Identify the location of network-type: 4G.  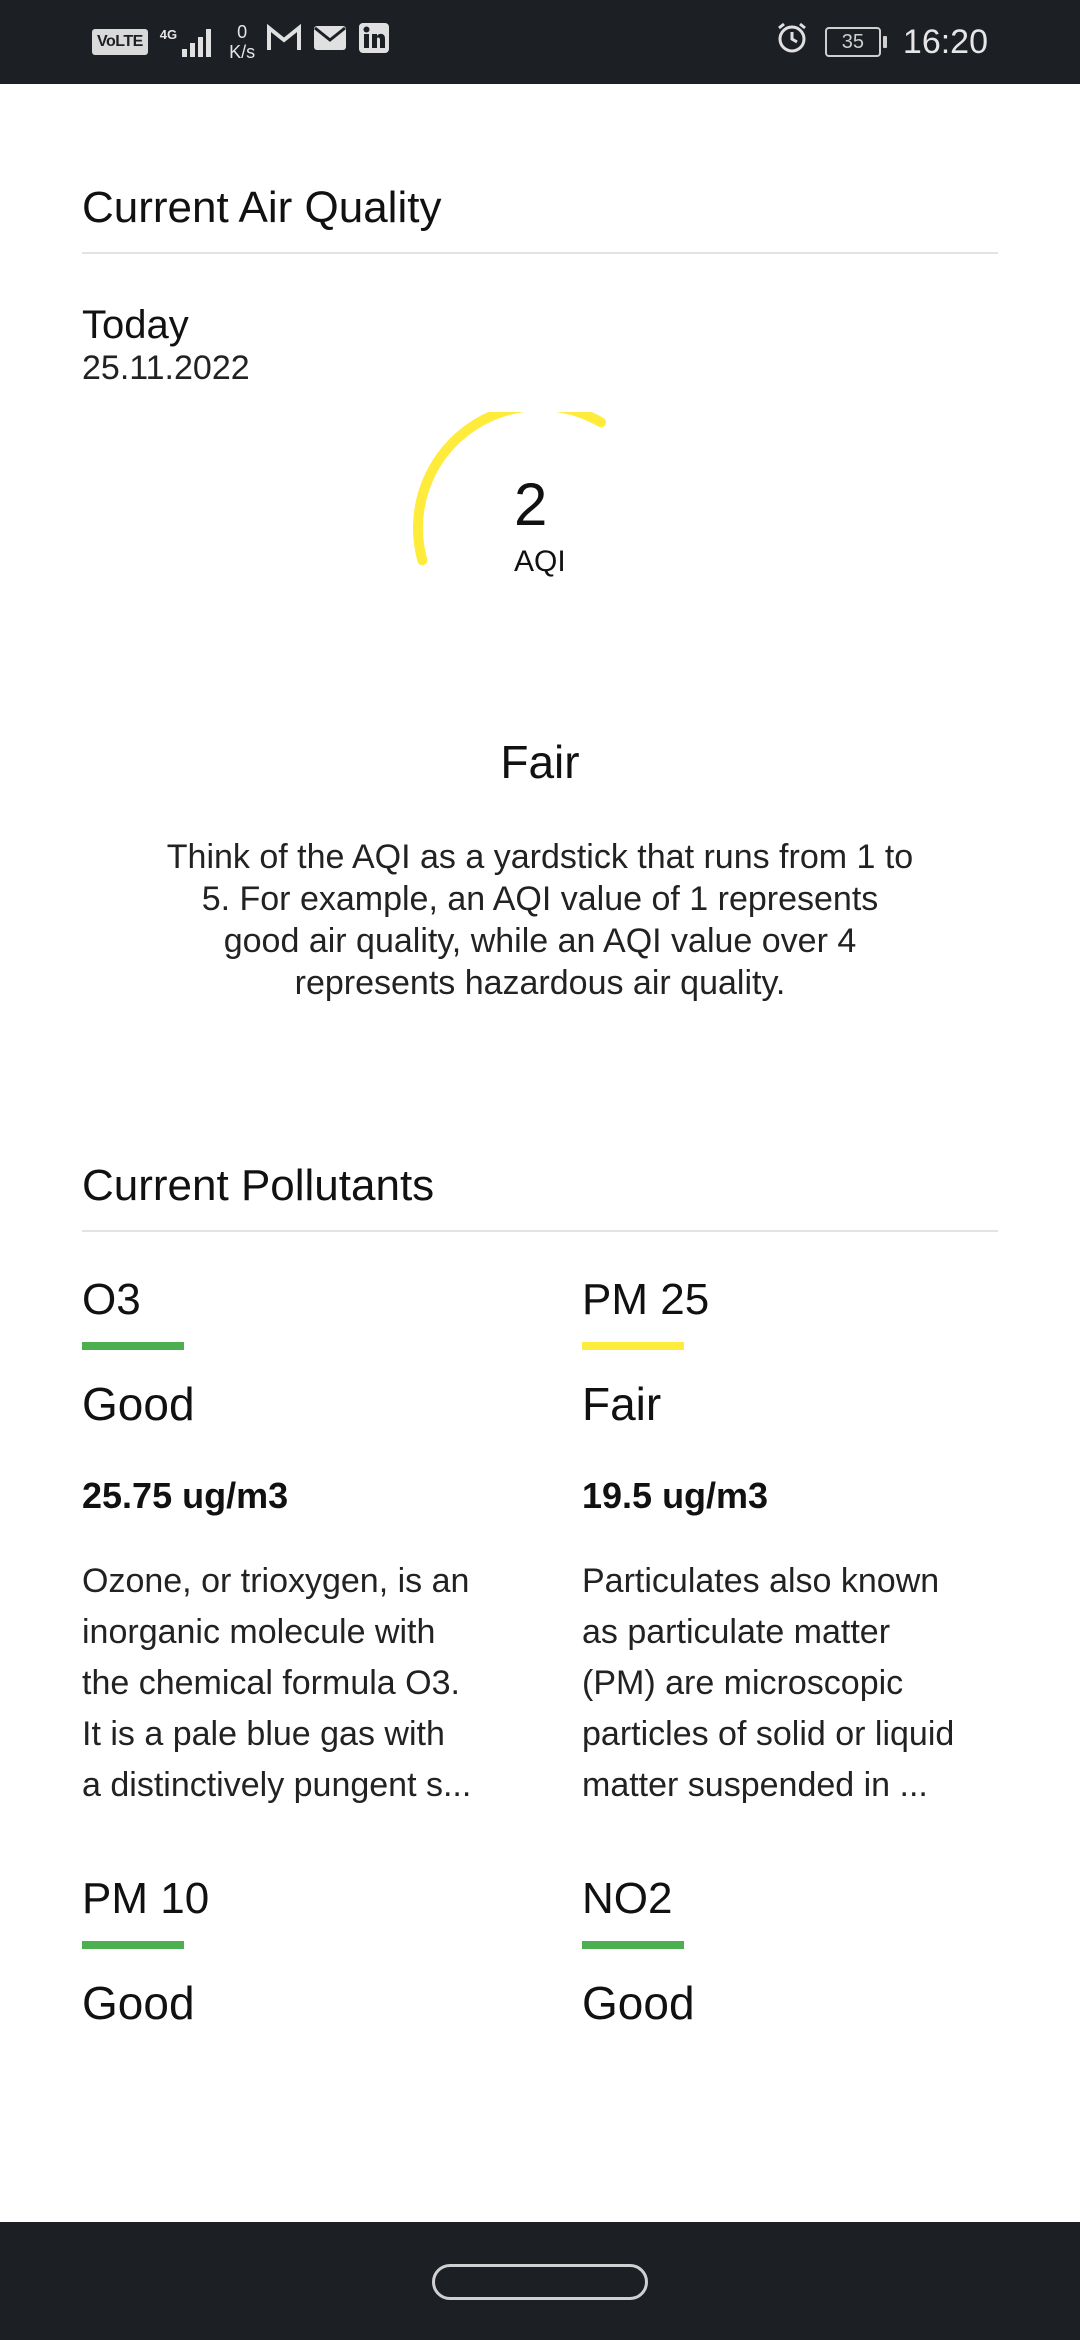
(168, 34).